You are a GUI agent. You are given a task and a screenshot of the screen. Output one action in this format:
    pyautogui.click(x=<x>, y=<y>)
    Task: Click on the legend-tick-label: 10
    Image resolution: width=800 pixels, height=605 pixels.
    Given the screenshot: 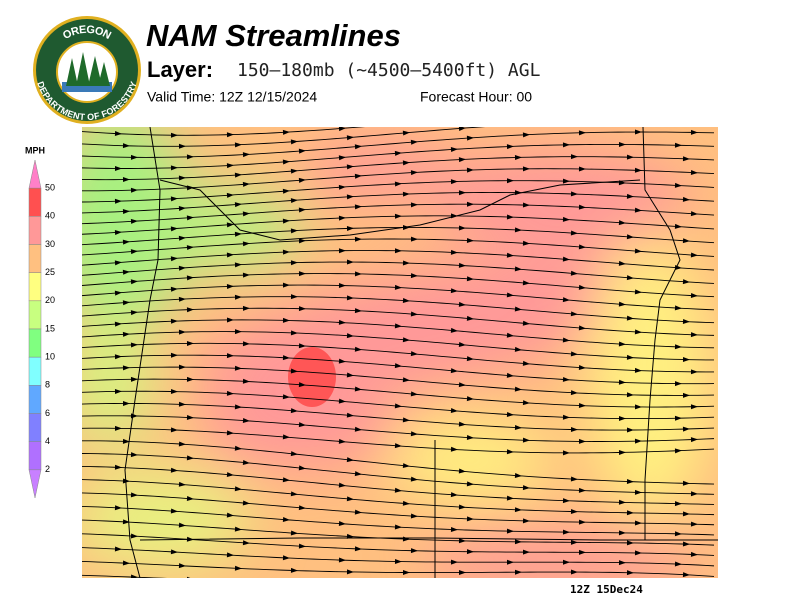 What is the action you would take?
    pyautogui.click(x=50, y=357)
    